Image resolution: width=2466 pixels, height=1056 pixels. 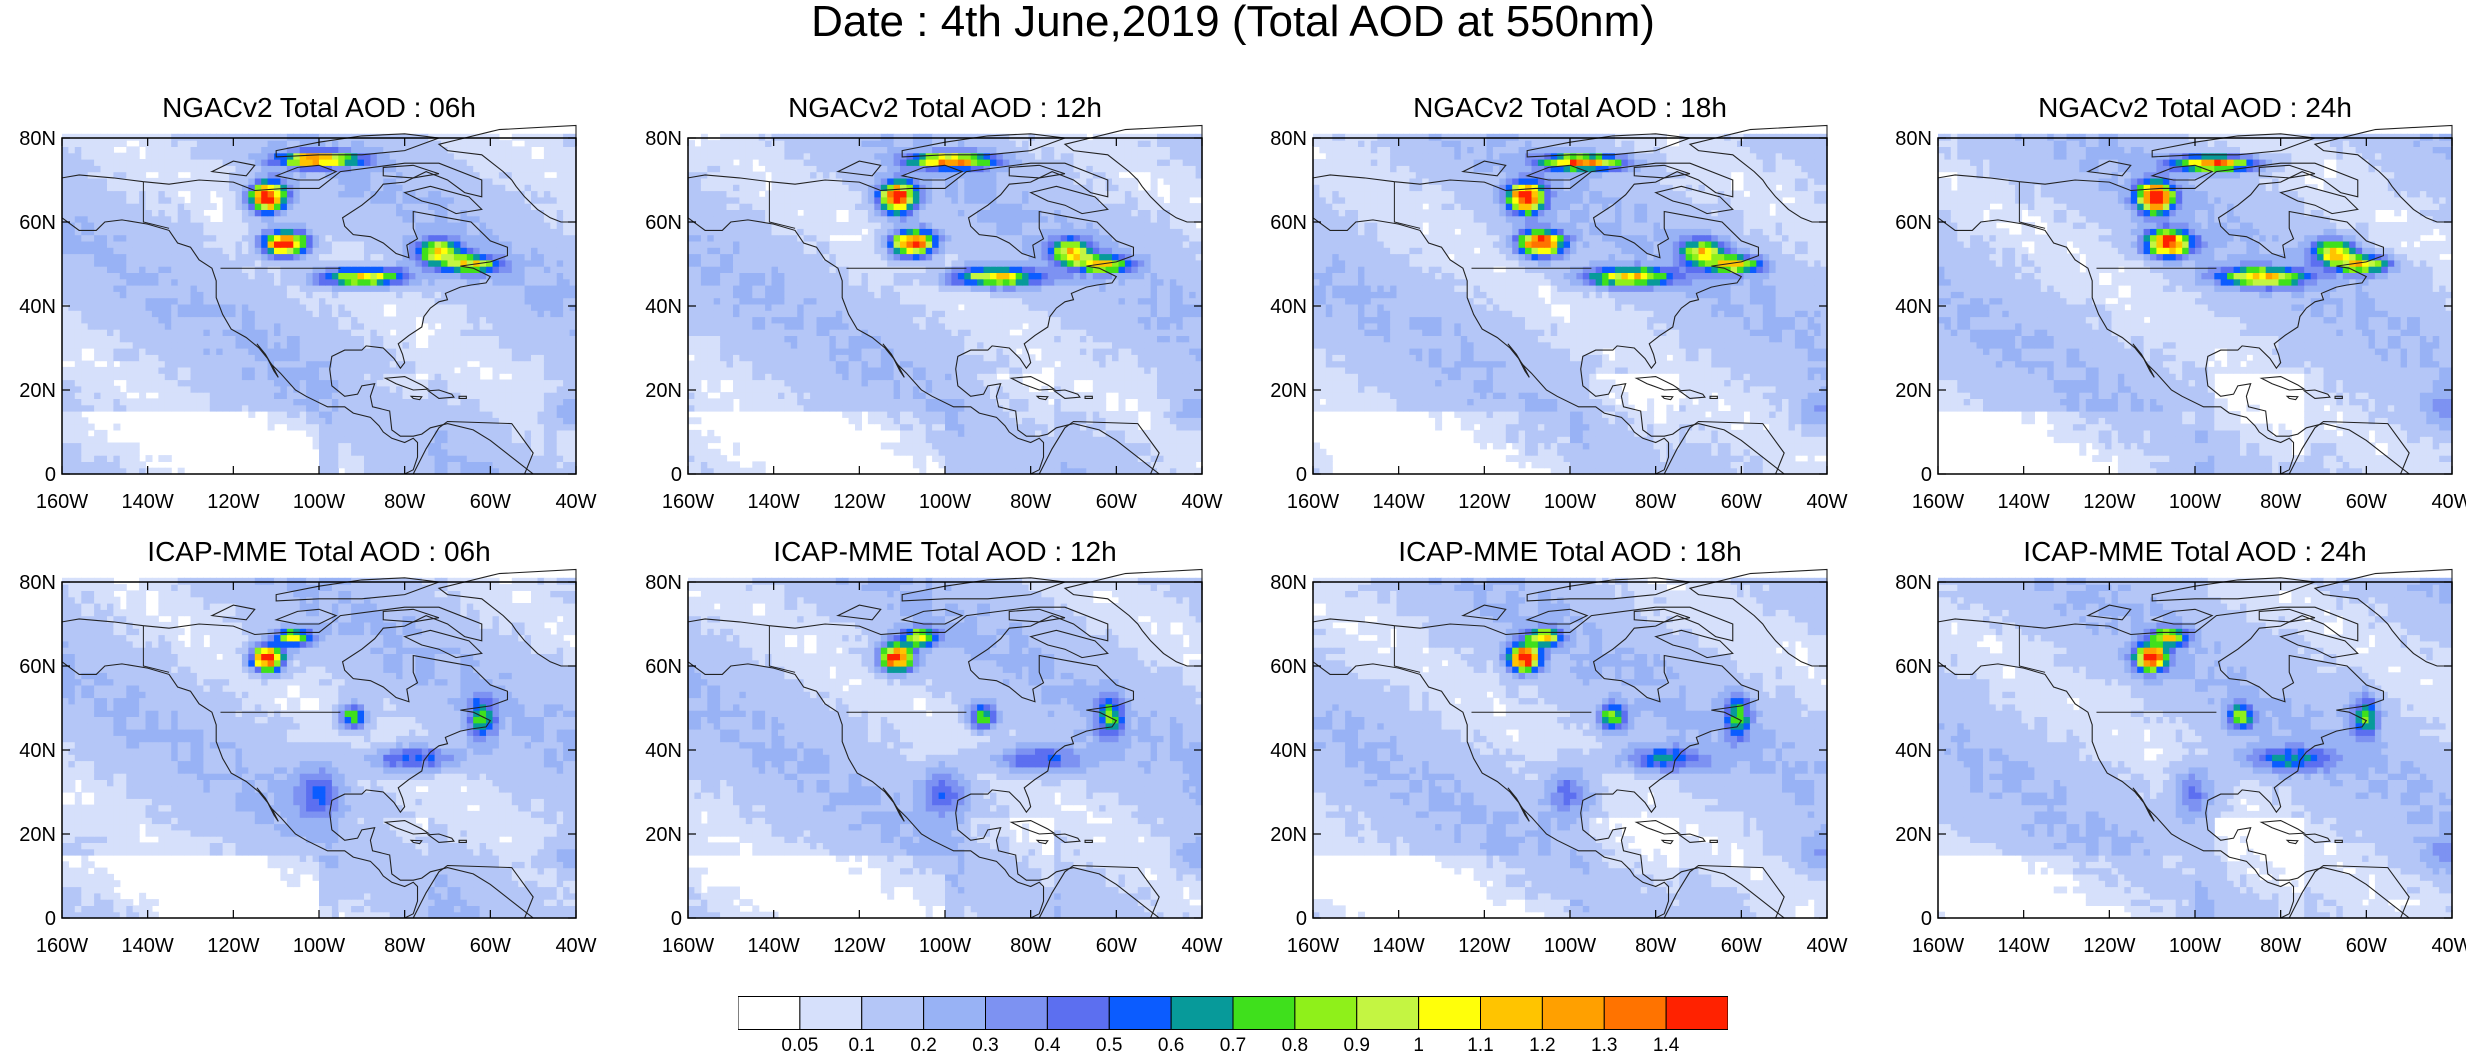 I want to click on colorbar-tick-label: 1.4, so click(x=1666, y=1046).